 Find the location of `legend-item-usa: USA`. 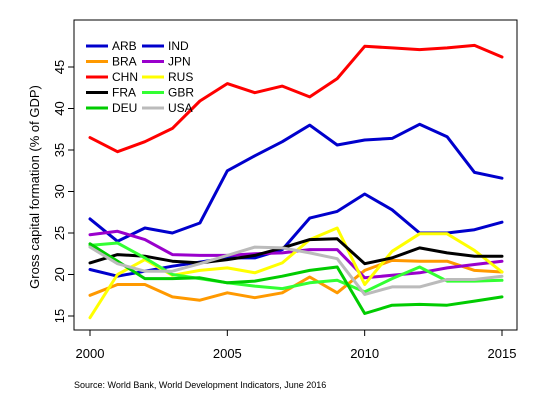

legend-item-usa: USA is located at coordinates (167, 108).